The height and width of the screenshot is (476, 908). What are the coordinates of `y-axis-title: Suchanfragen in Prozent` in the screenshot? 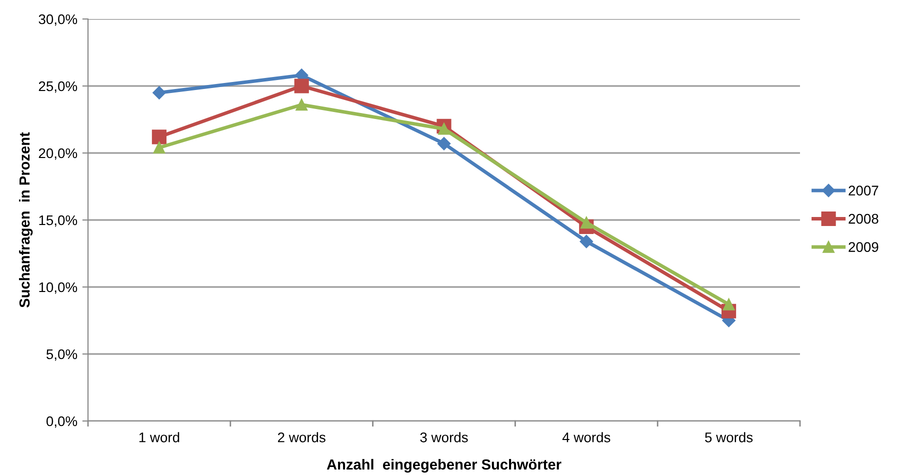 It's located at (25, 220).